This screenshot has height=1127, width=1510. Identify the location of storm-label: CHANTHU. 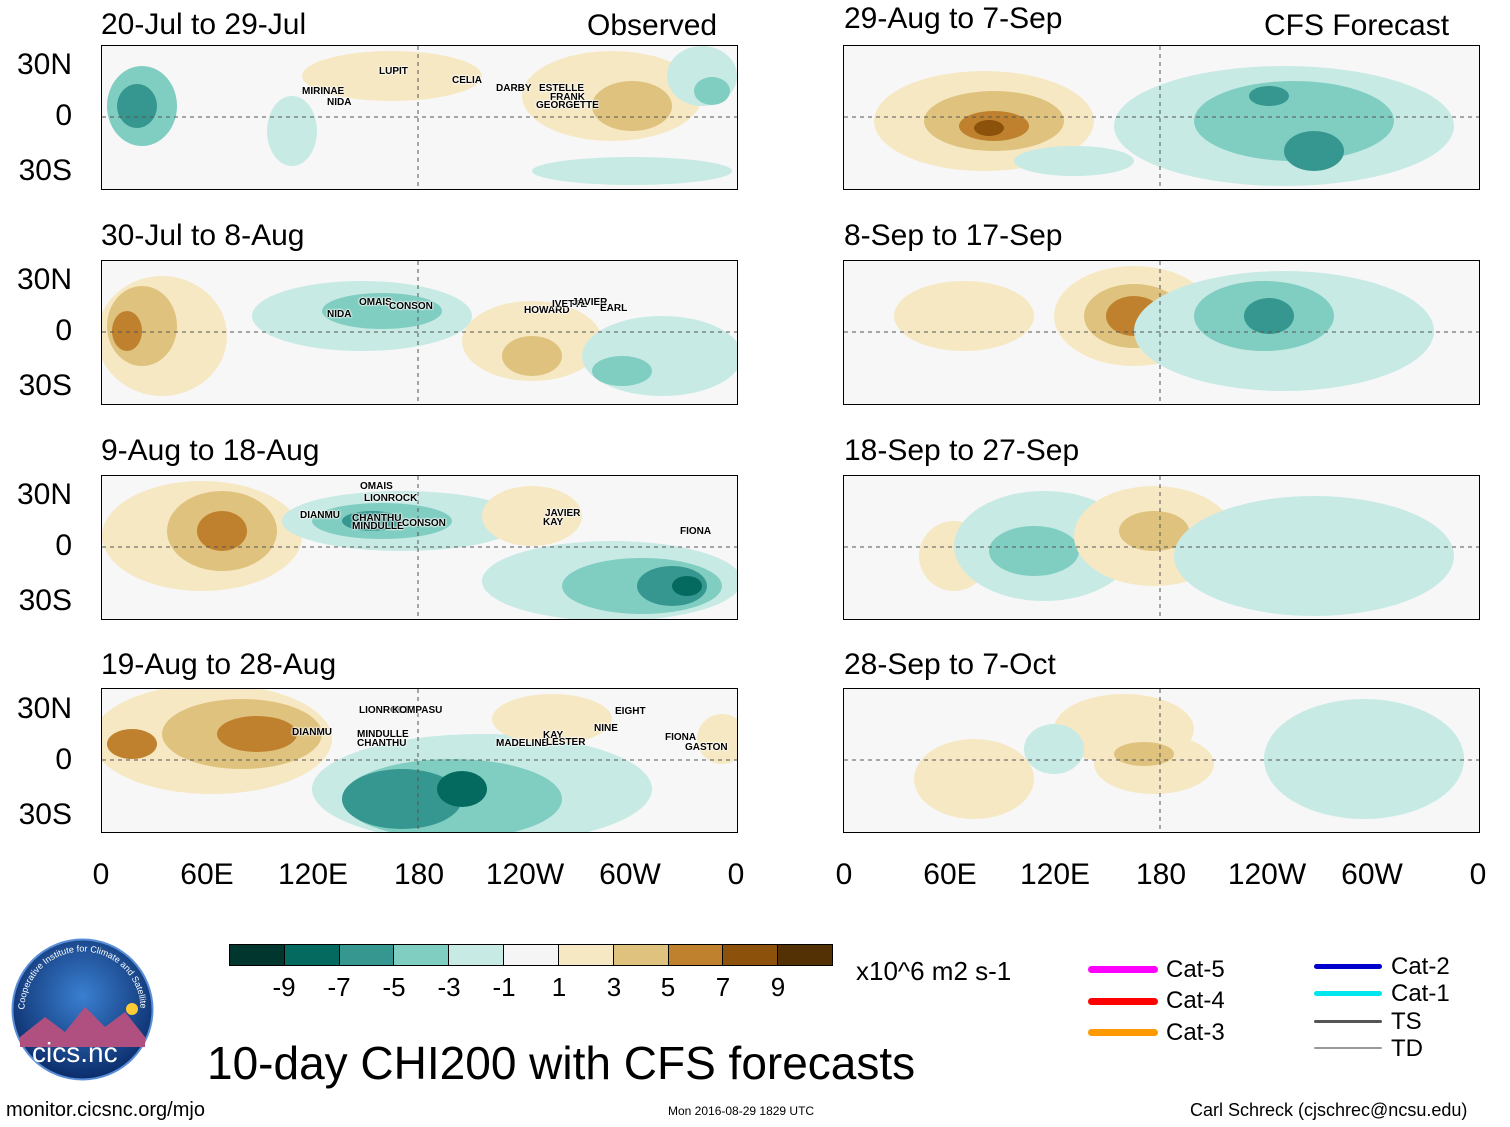
(382, 743).